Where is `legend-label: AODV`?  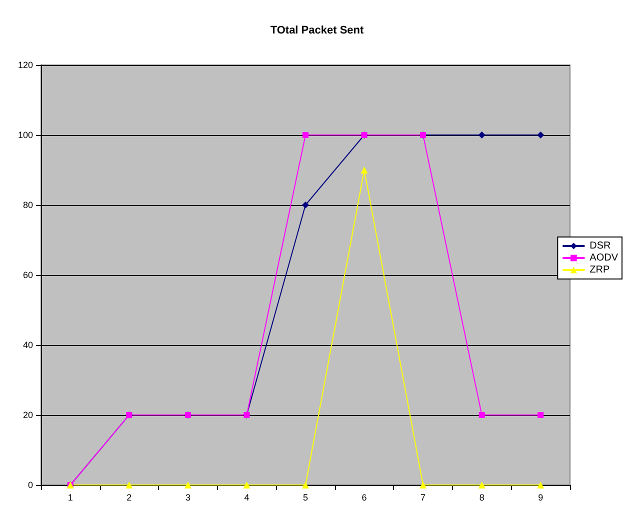
legend-label: AODV is located at coordinates (604, 258).